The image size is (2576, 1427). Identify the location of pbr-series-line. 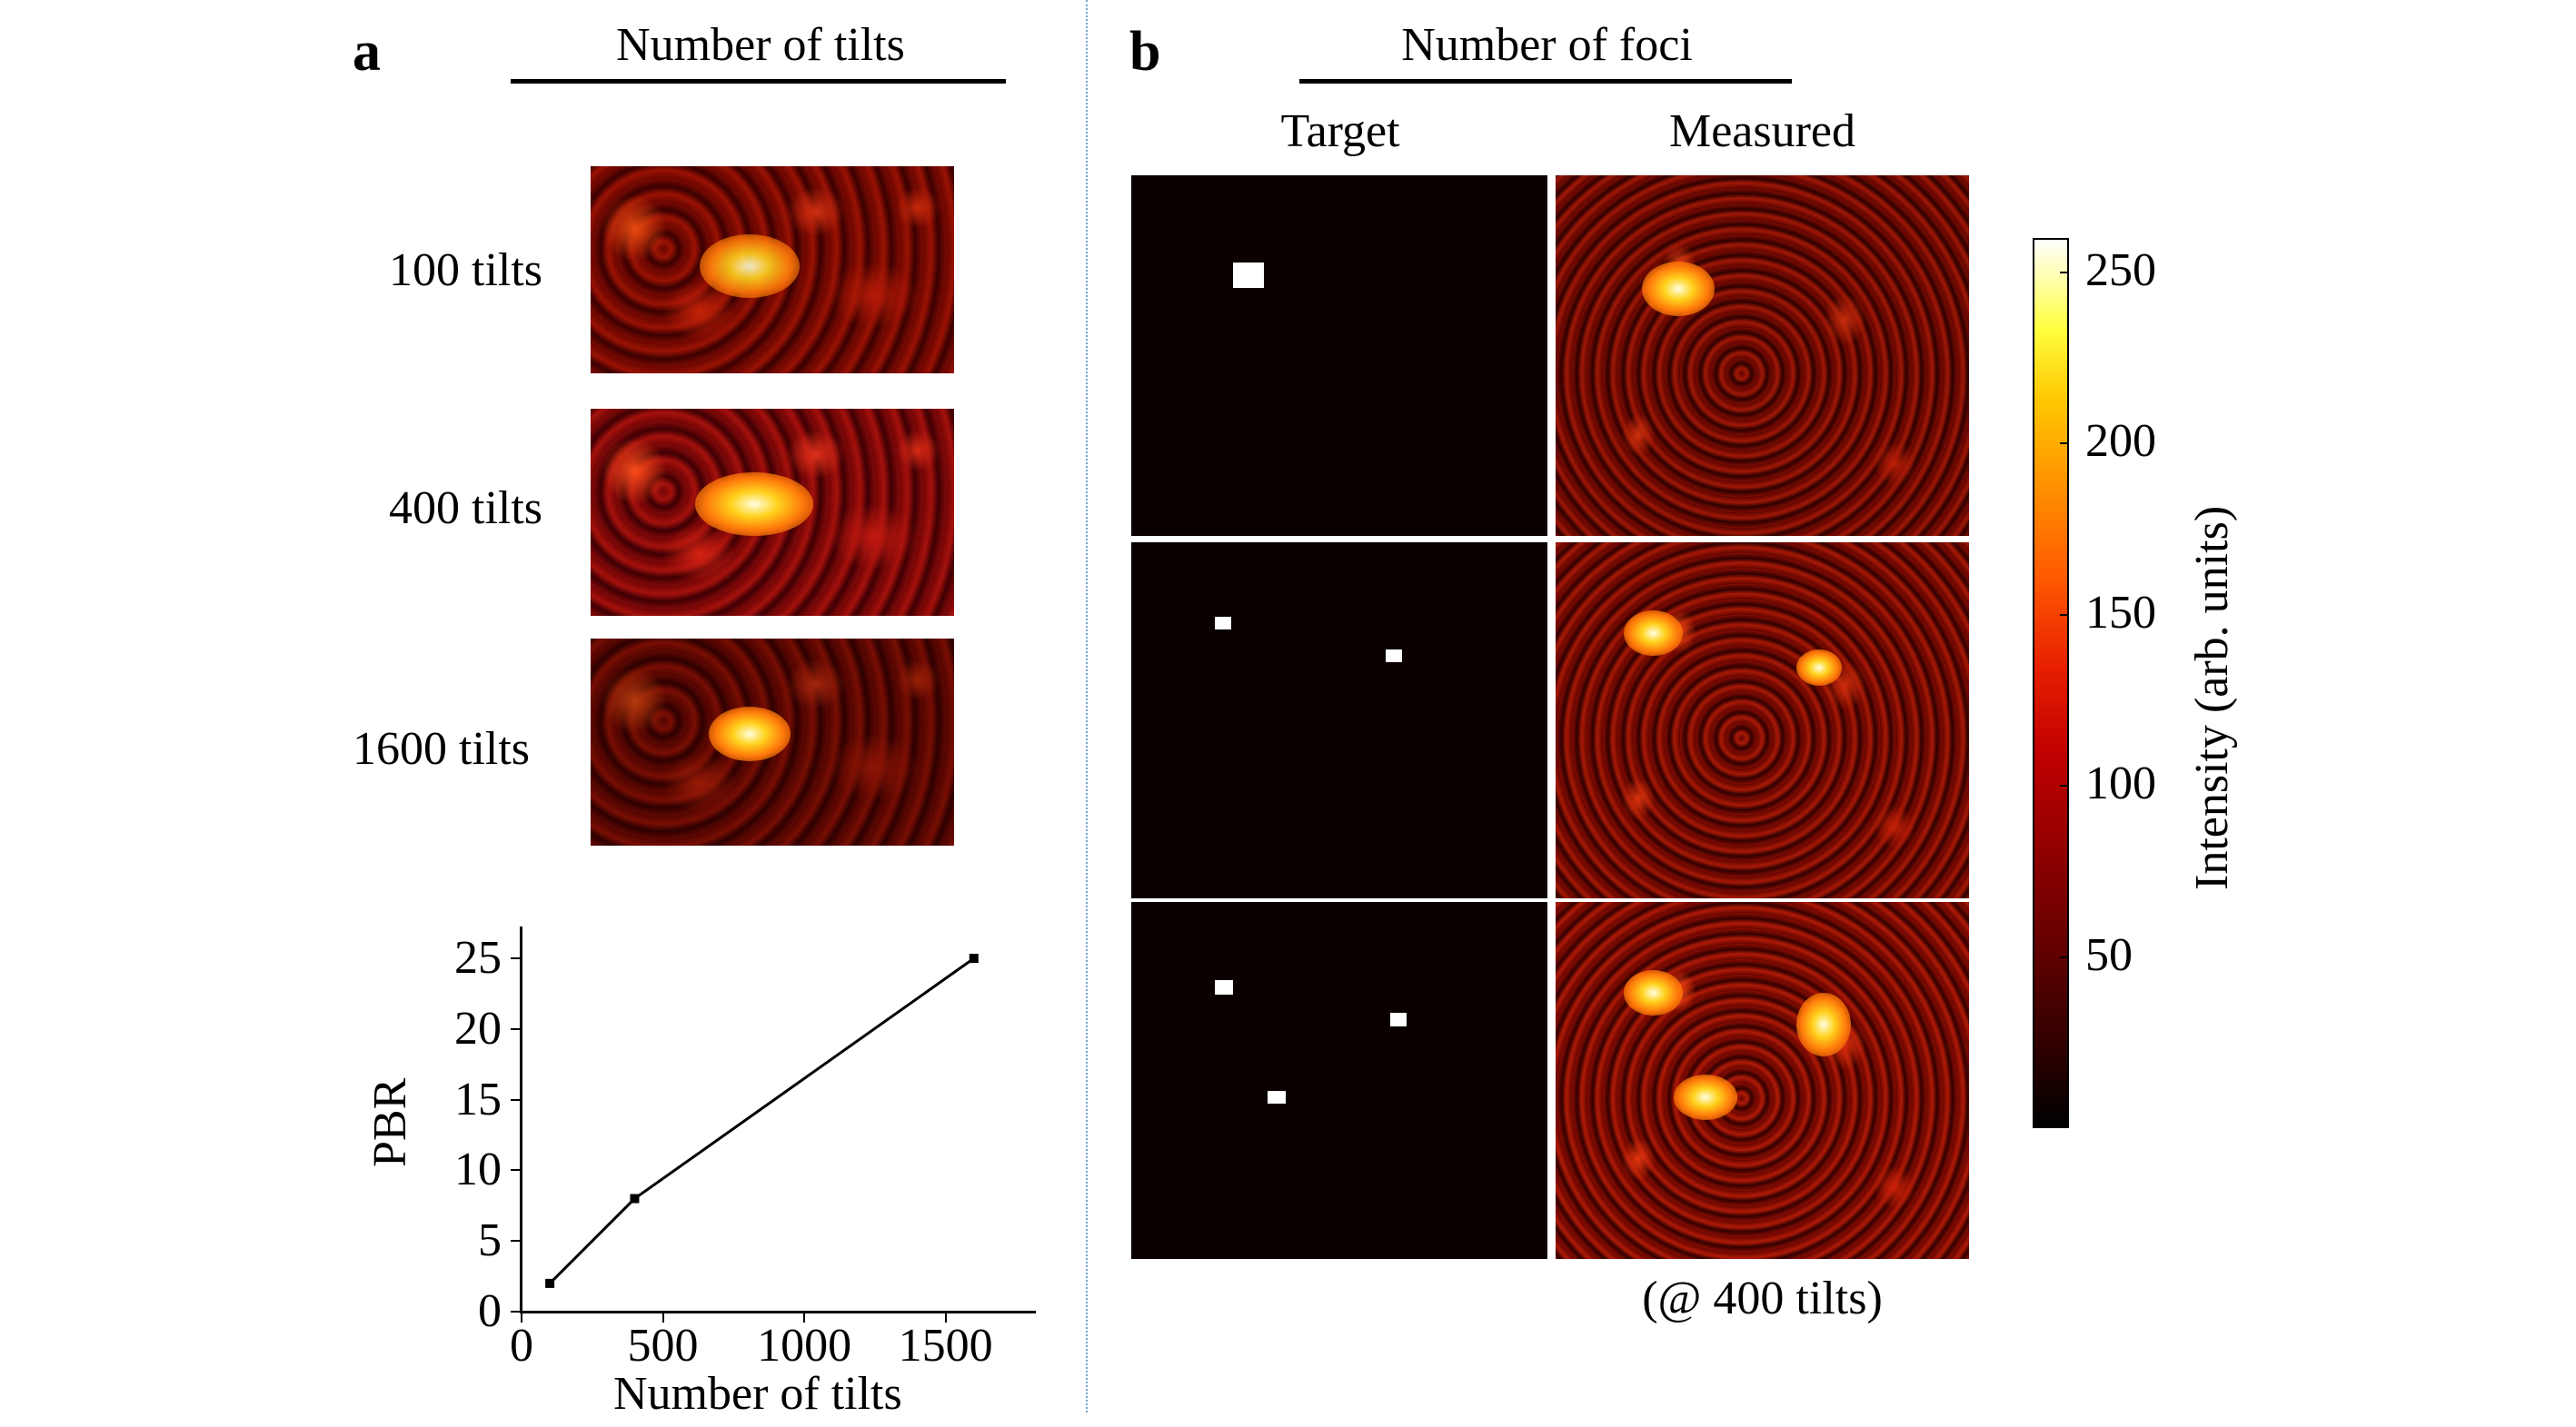
(762, 1120).